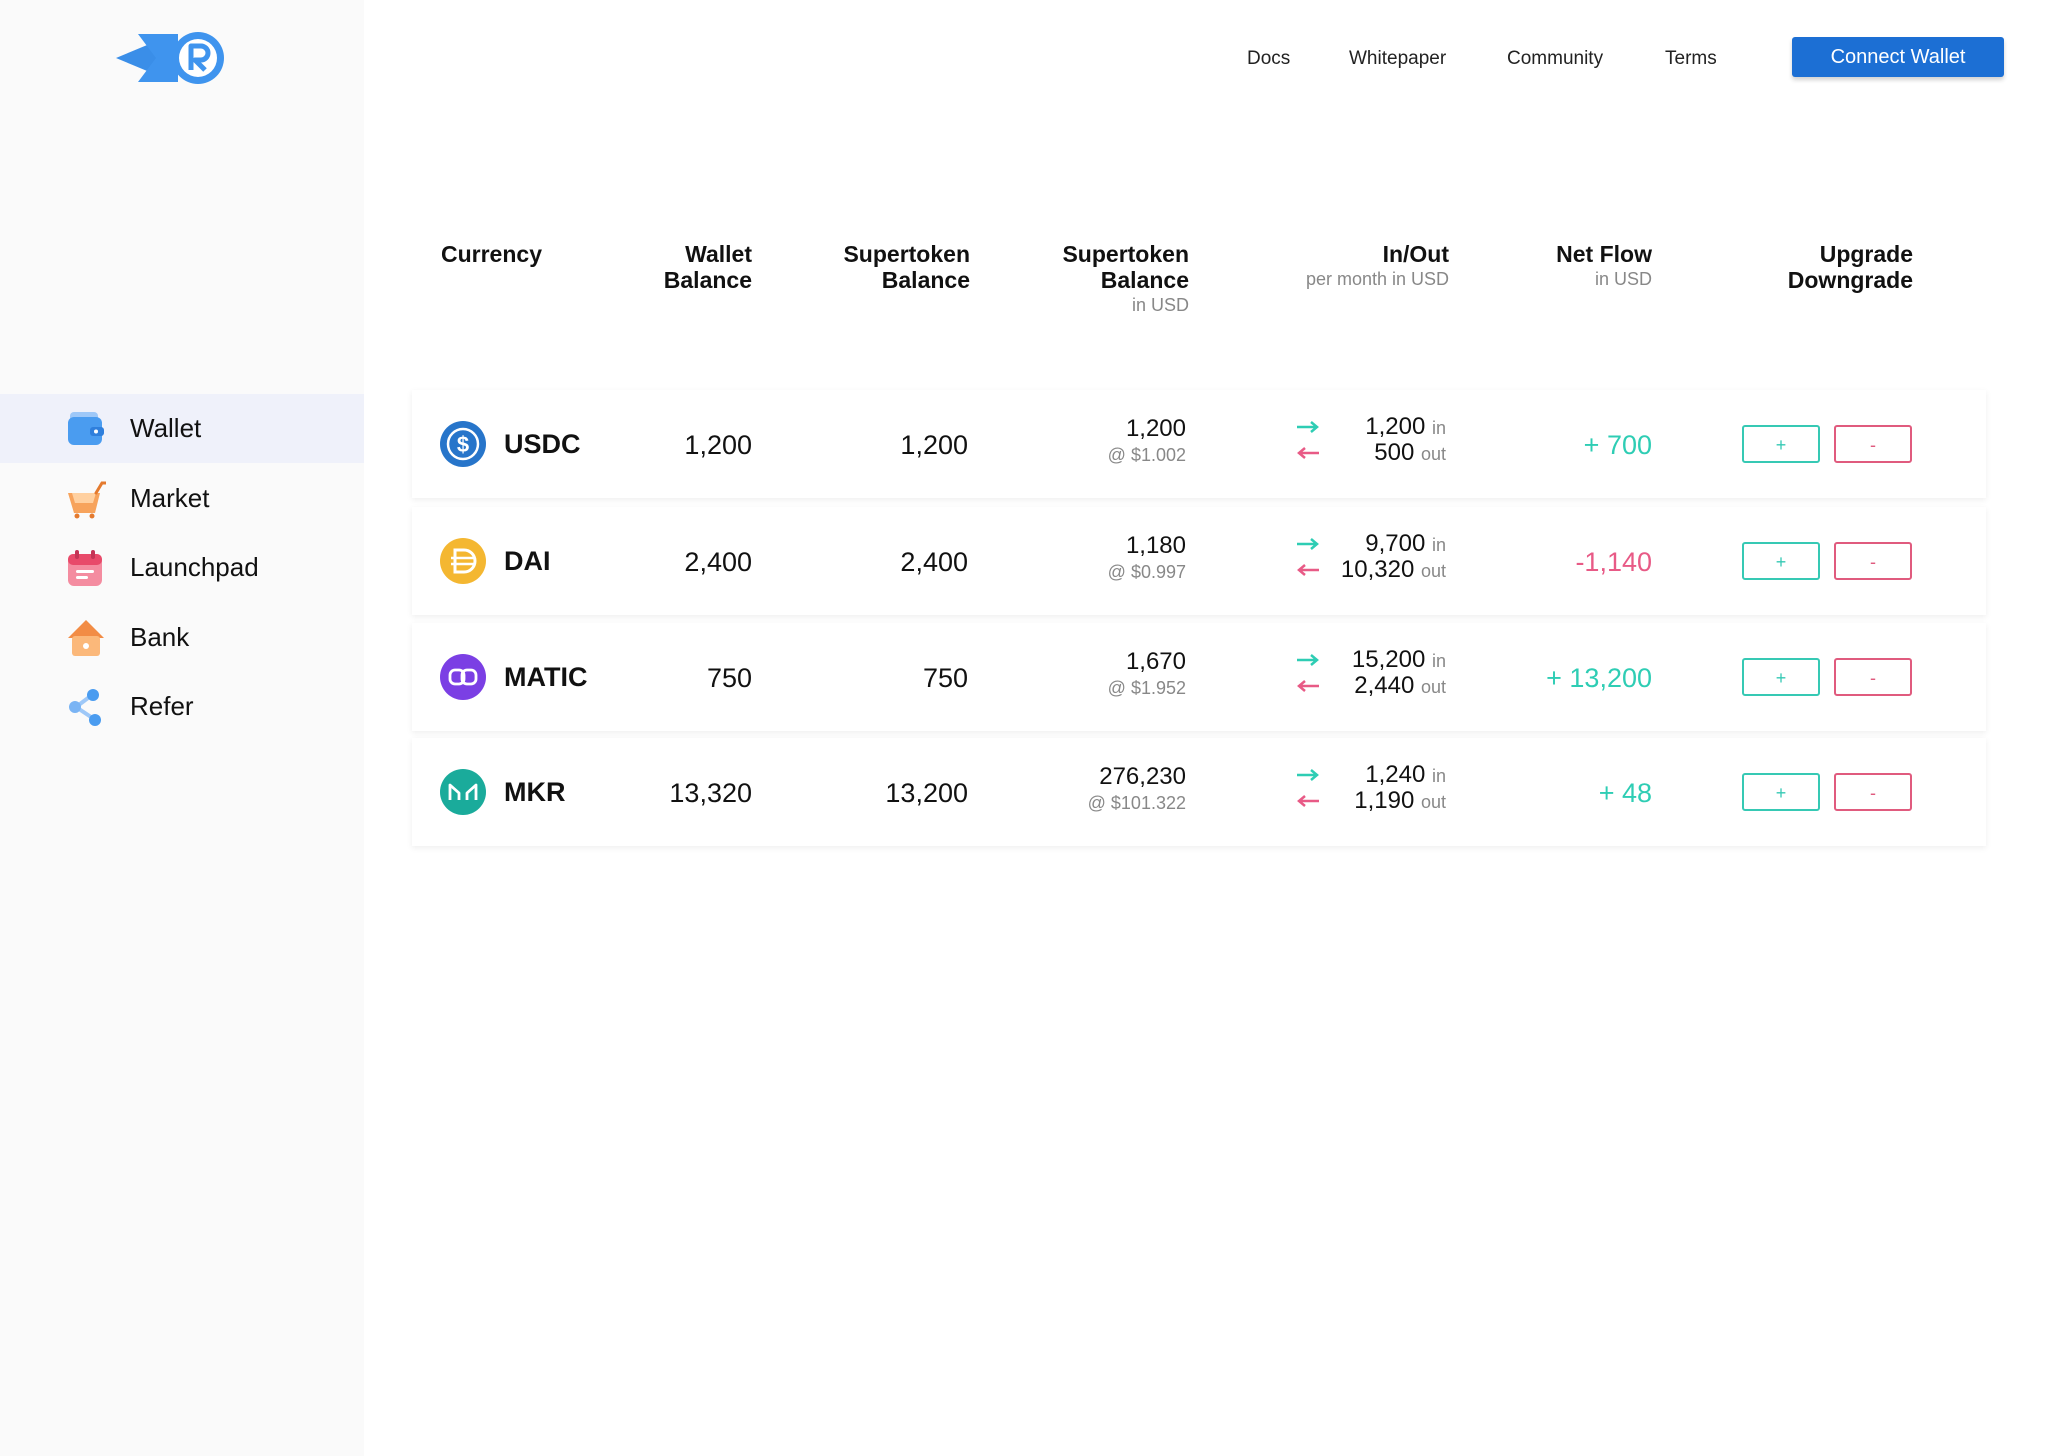 The image size is (2048, 1456). Describe the element at coordinates (926, 793) in the screenshot. I see `supertoken-balance: 13,200` at that location.